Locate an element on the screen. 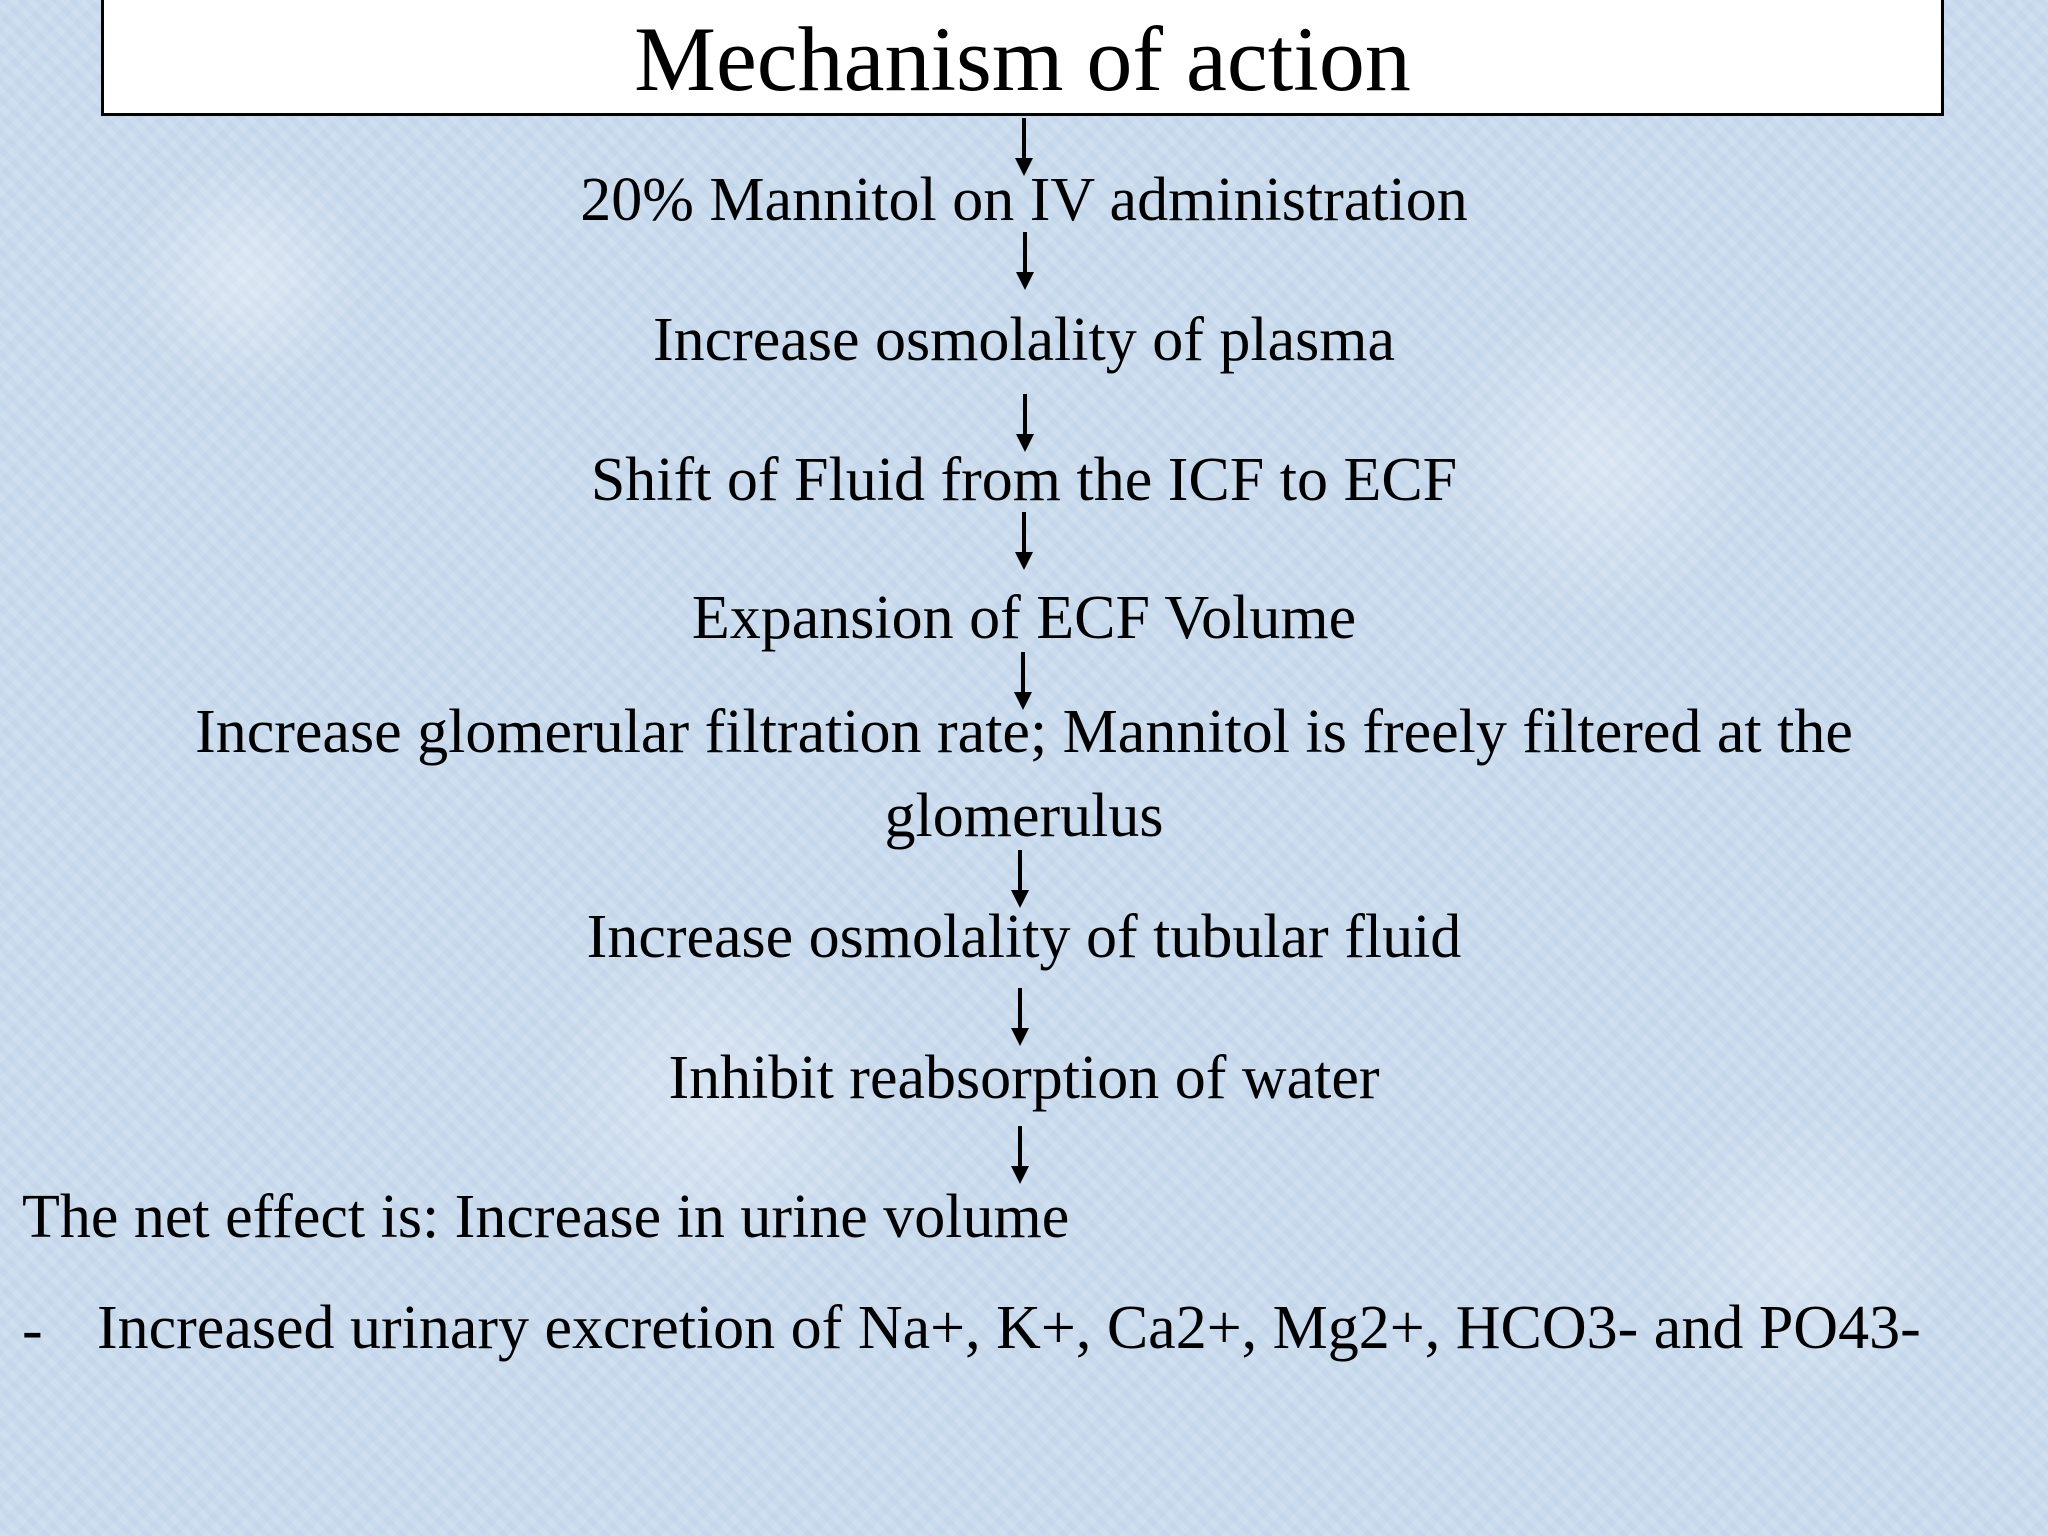  page-title: Mechanism of action is located at coordinates (1022, 59).